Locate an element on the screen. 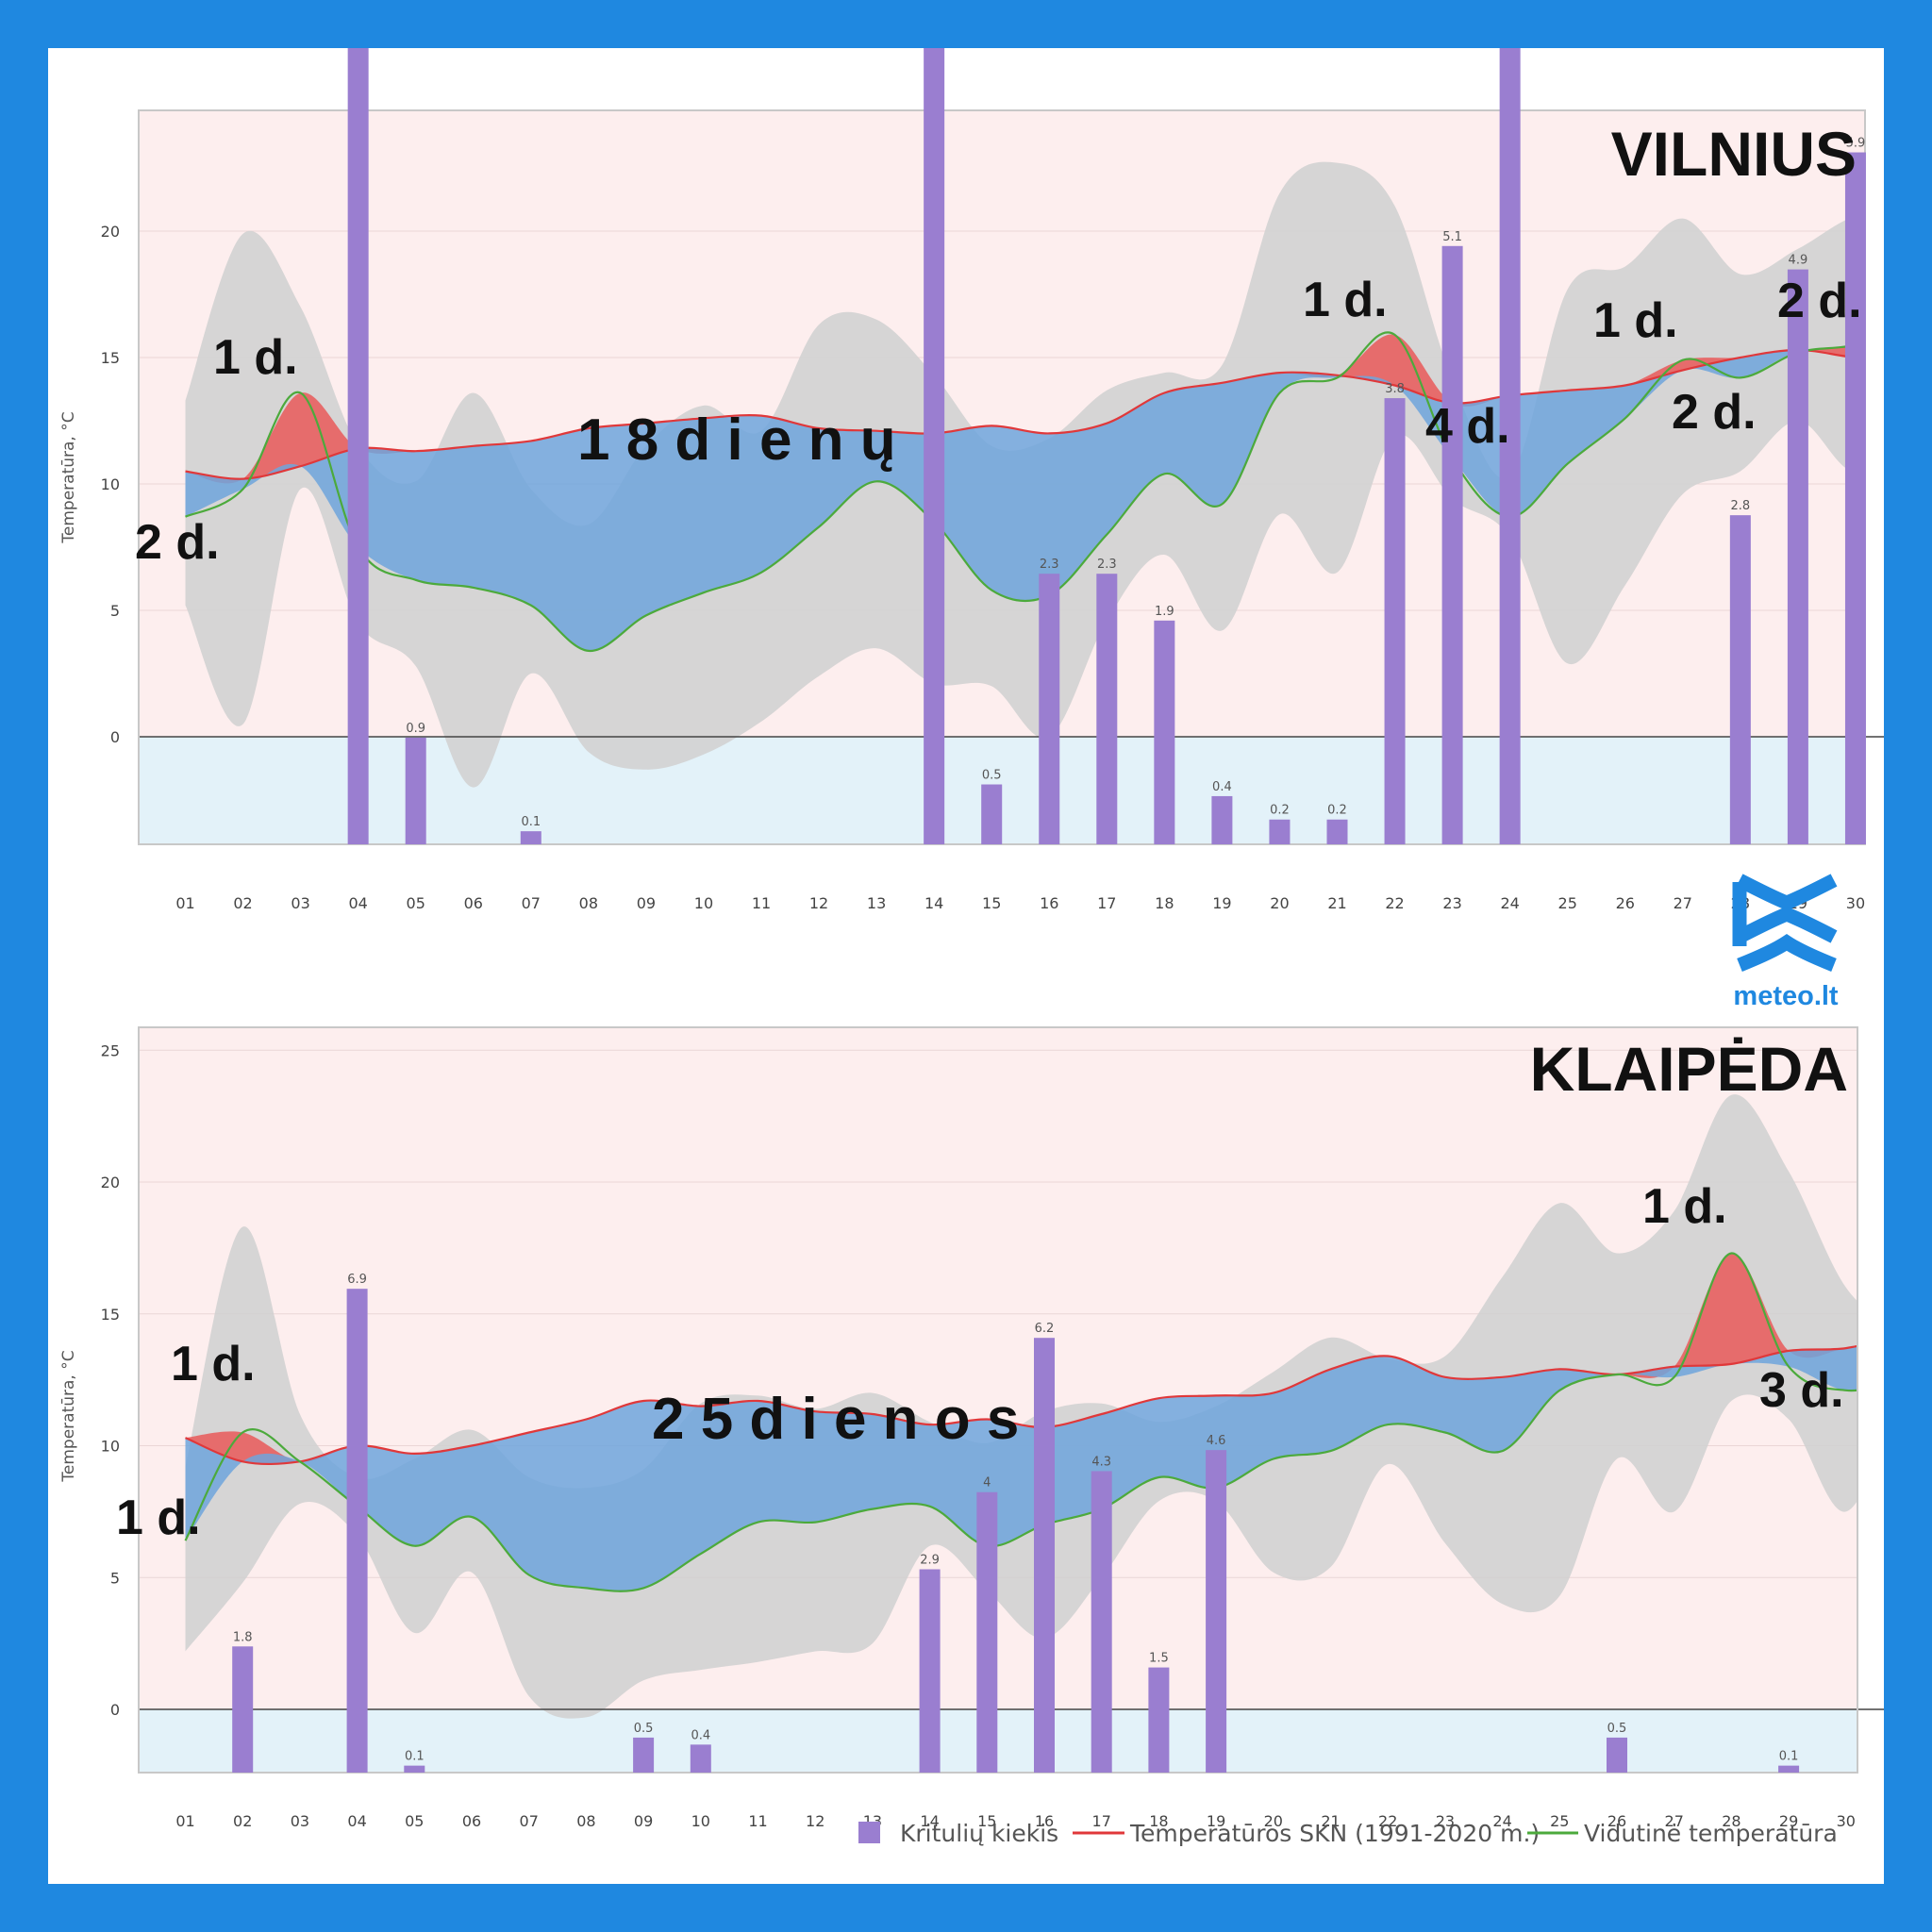 The image size is (1932, 1932). annotation: 3 d. is located at coordinates (1802, 1390).